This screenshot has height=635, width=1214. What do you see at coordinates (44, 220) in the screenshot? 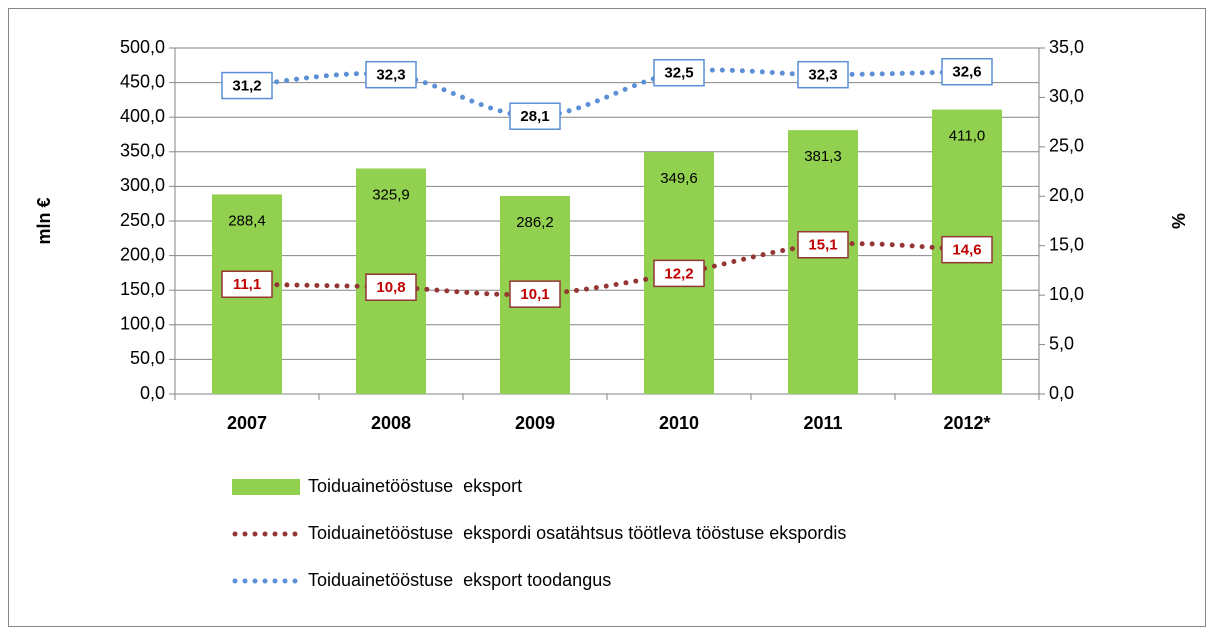
I see `y-axis-title: mln €` at bounding box center [44, 220].